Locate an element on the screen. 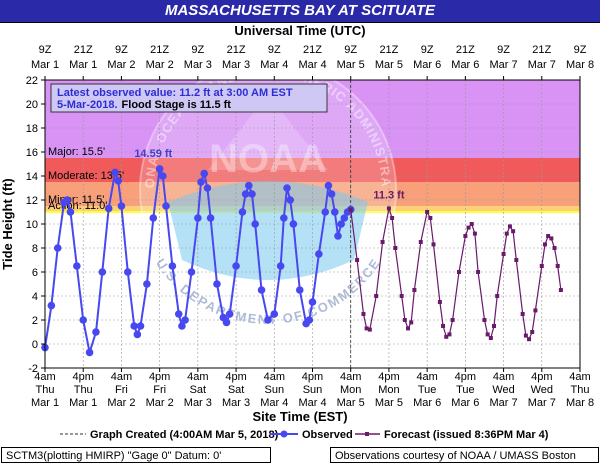 The image size is (600, 465). top-tick-date: Mar 5 is located at coordinates (389, 65).